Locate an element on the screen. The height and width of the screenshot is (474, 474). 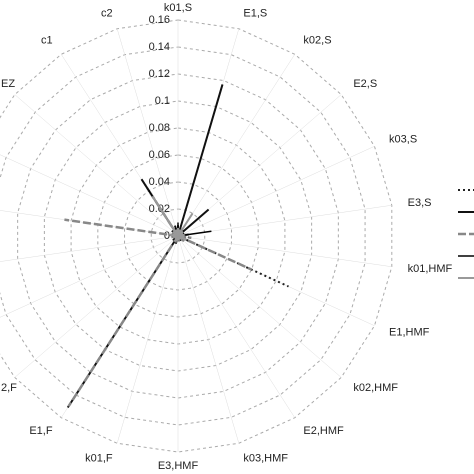
category-label: k02,S is located at coordinates (317, 41).